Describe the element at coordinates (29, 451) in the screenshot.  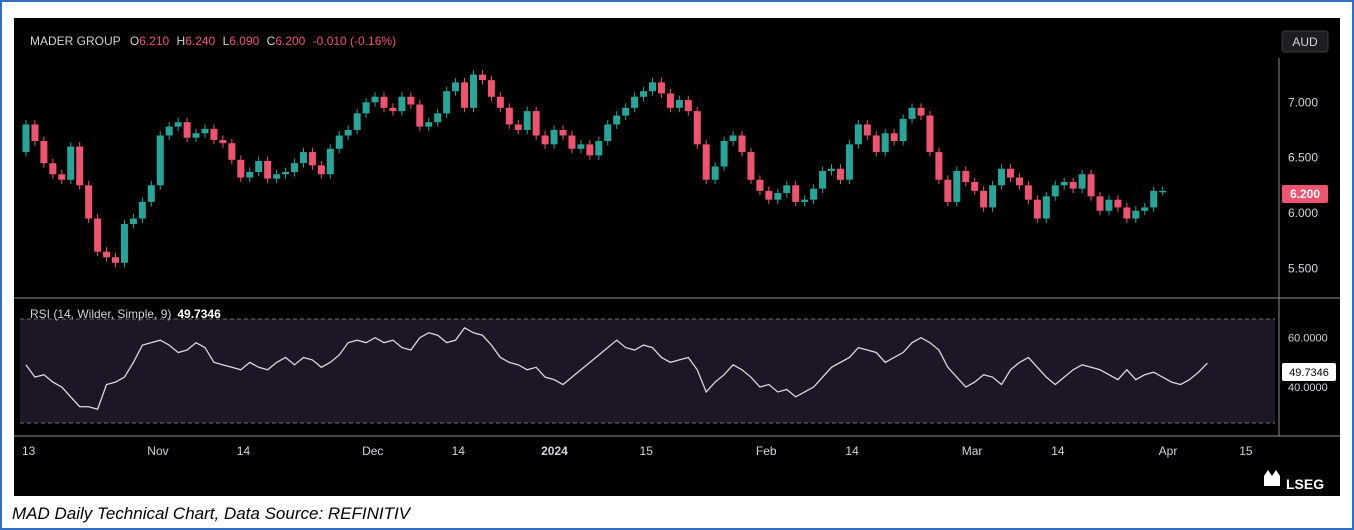
I see `time-tick-label: 13` at that location.